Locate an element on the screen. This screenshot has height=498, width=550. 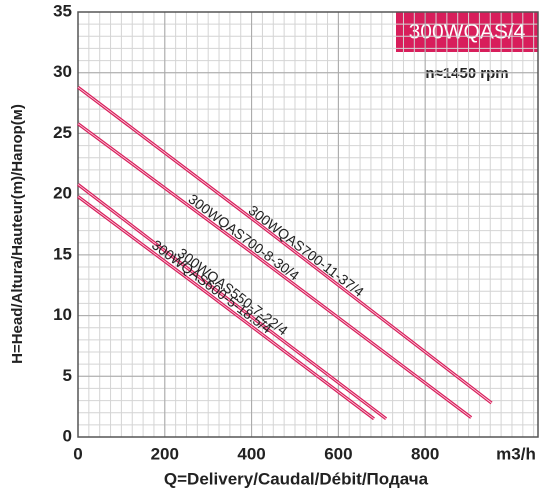
y-tick-label: 10 is located at coordinates (62, 314).